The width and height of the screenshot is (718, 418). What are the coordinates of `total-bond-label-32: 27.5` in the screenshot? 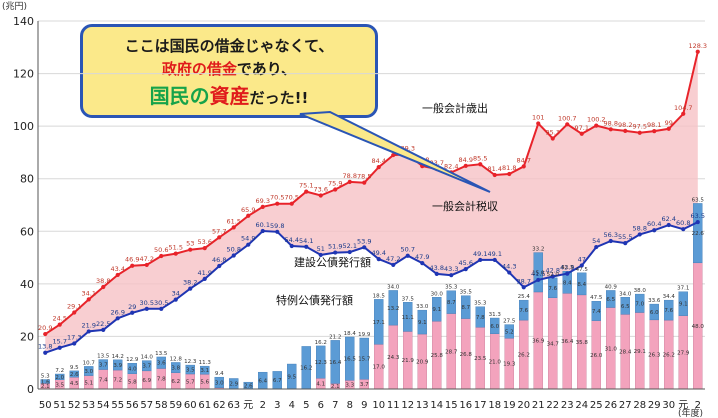 It's located at (509, 322).